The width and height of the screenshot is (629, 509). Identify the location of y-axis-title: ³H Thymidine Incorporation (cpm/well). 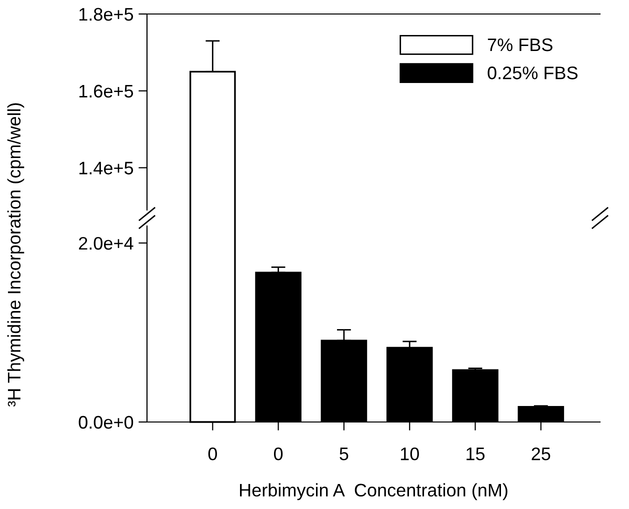
(15, 255).